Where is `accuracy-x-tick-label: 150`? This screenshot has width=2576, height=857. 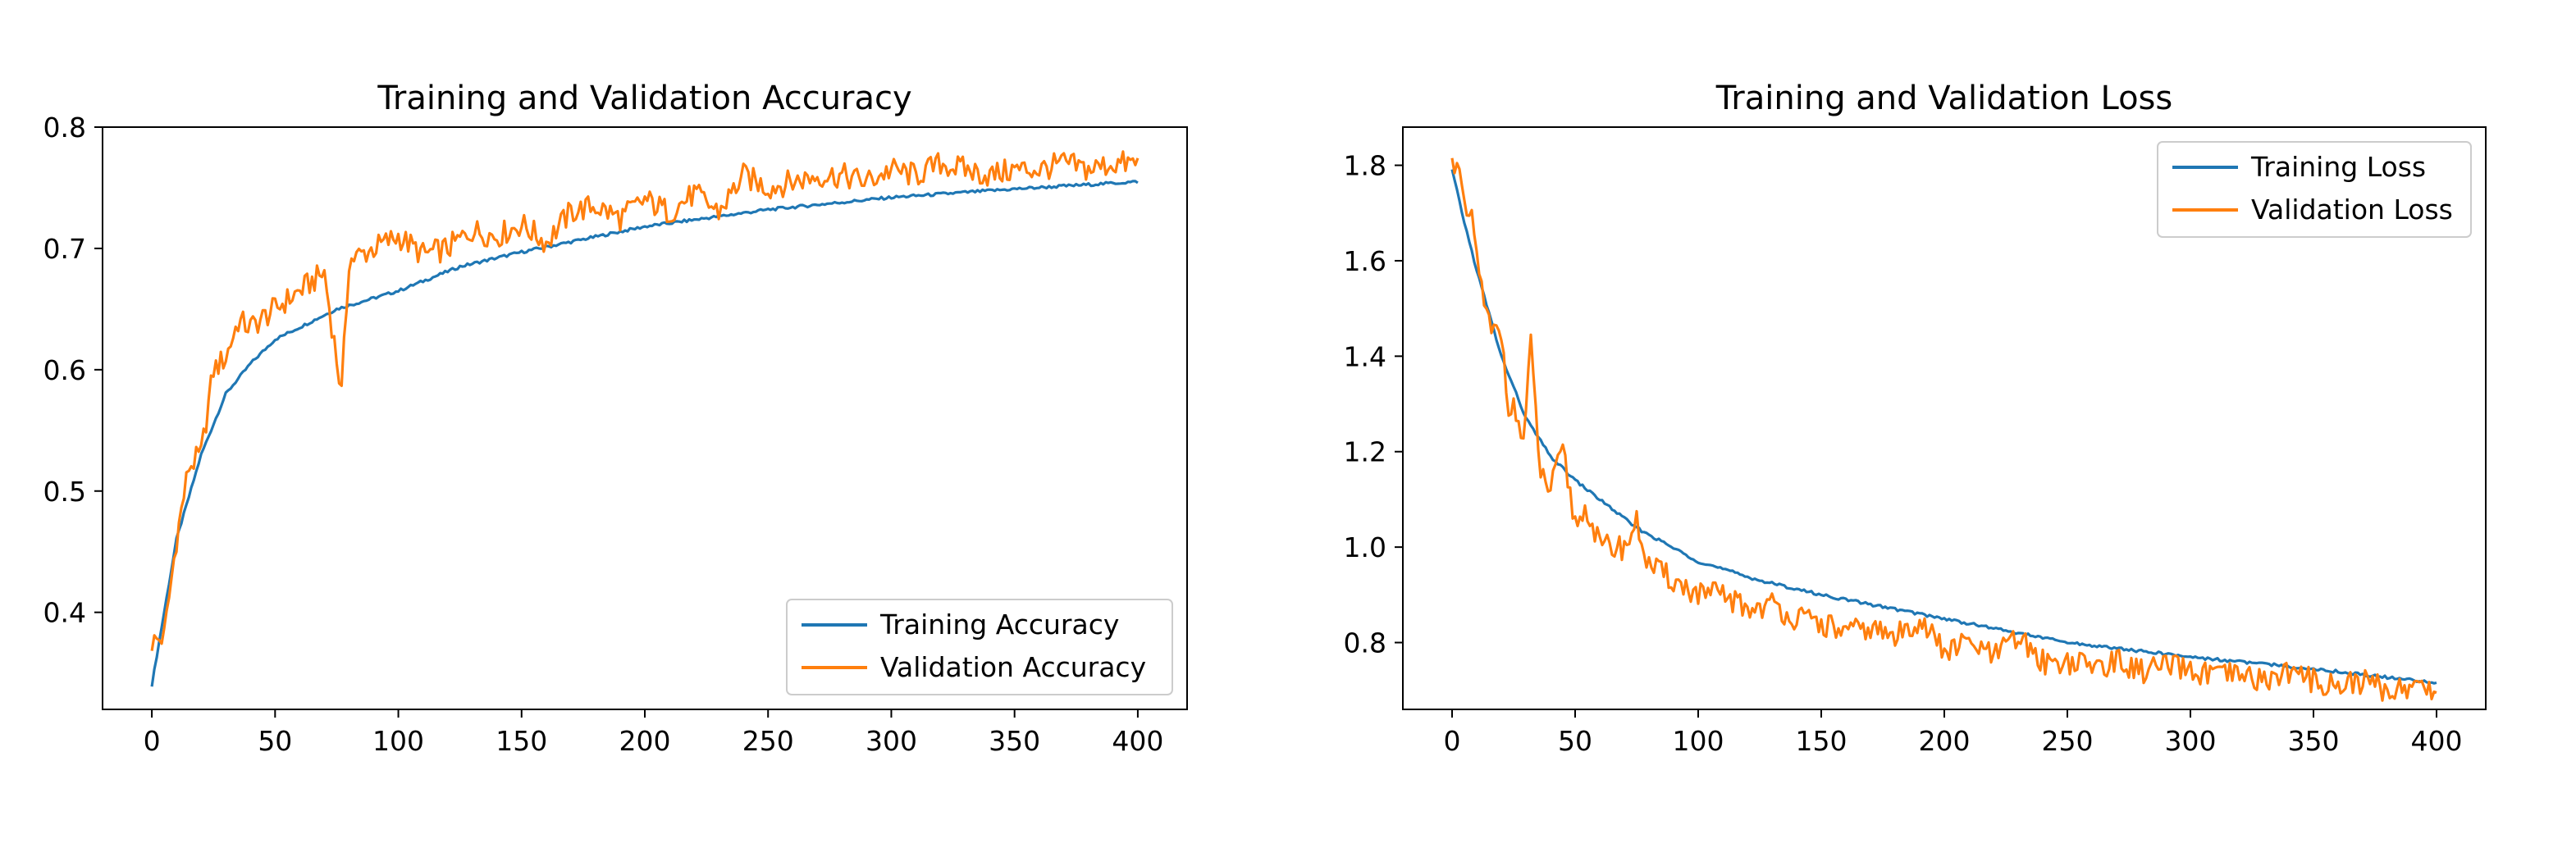 accuracy-x-tick-label: 150 is located at coordinates (522, 741).